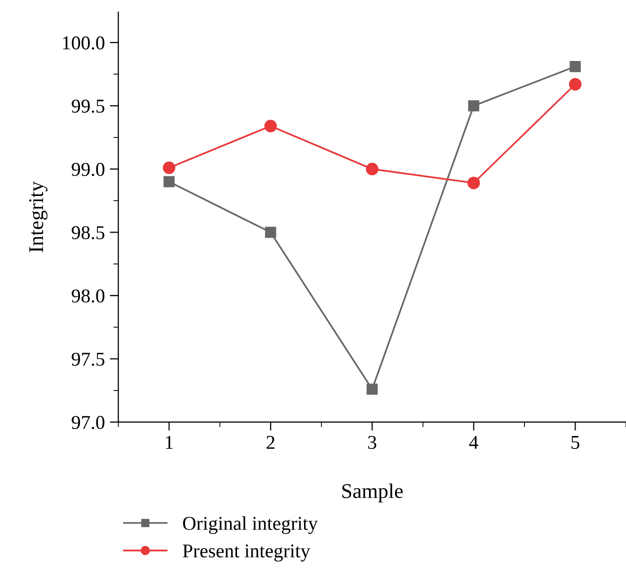  Describe the element at coordinates (88, 106) in the screenshot. I see `y-tick-label: 99.5` at that location.